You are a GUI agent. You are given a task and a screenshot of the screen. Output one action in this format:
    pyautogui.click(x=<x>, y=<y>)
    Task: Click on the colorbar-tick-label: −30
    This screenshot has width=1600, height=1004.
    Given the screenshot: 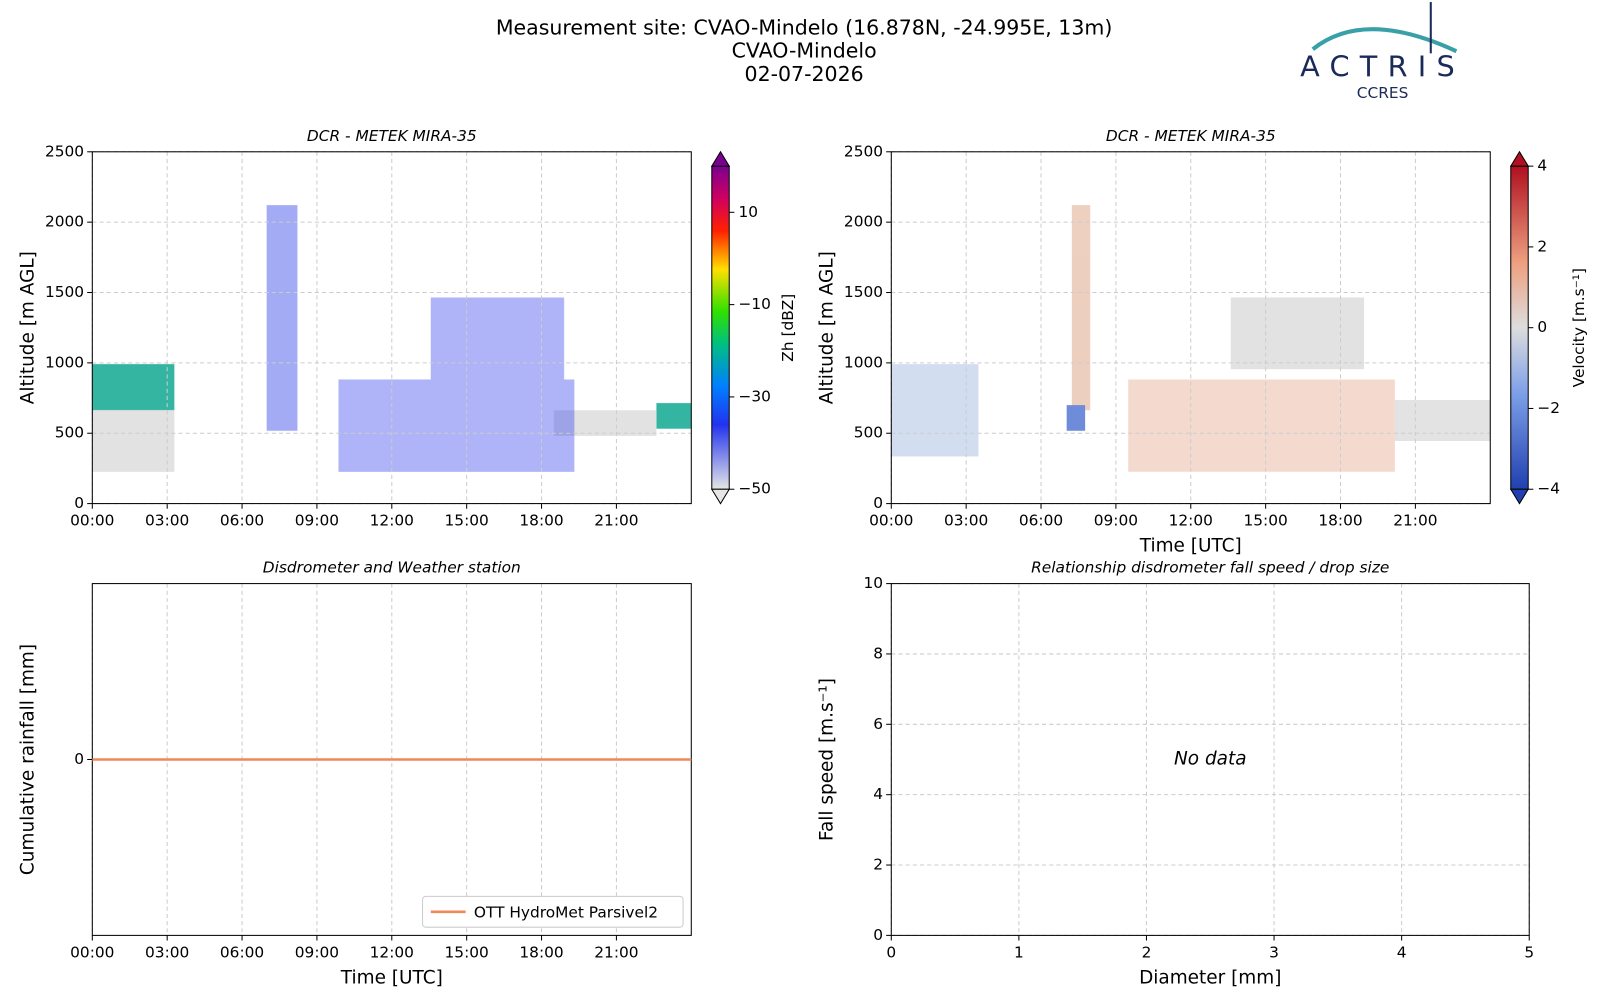 What is the action you would take?
    pyautogui.click(x=754, y=396)
    